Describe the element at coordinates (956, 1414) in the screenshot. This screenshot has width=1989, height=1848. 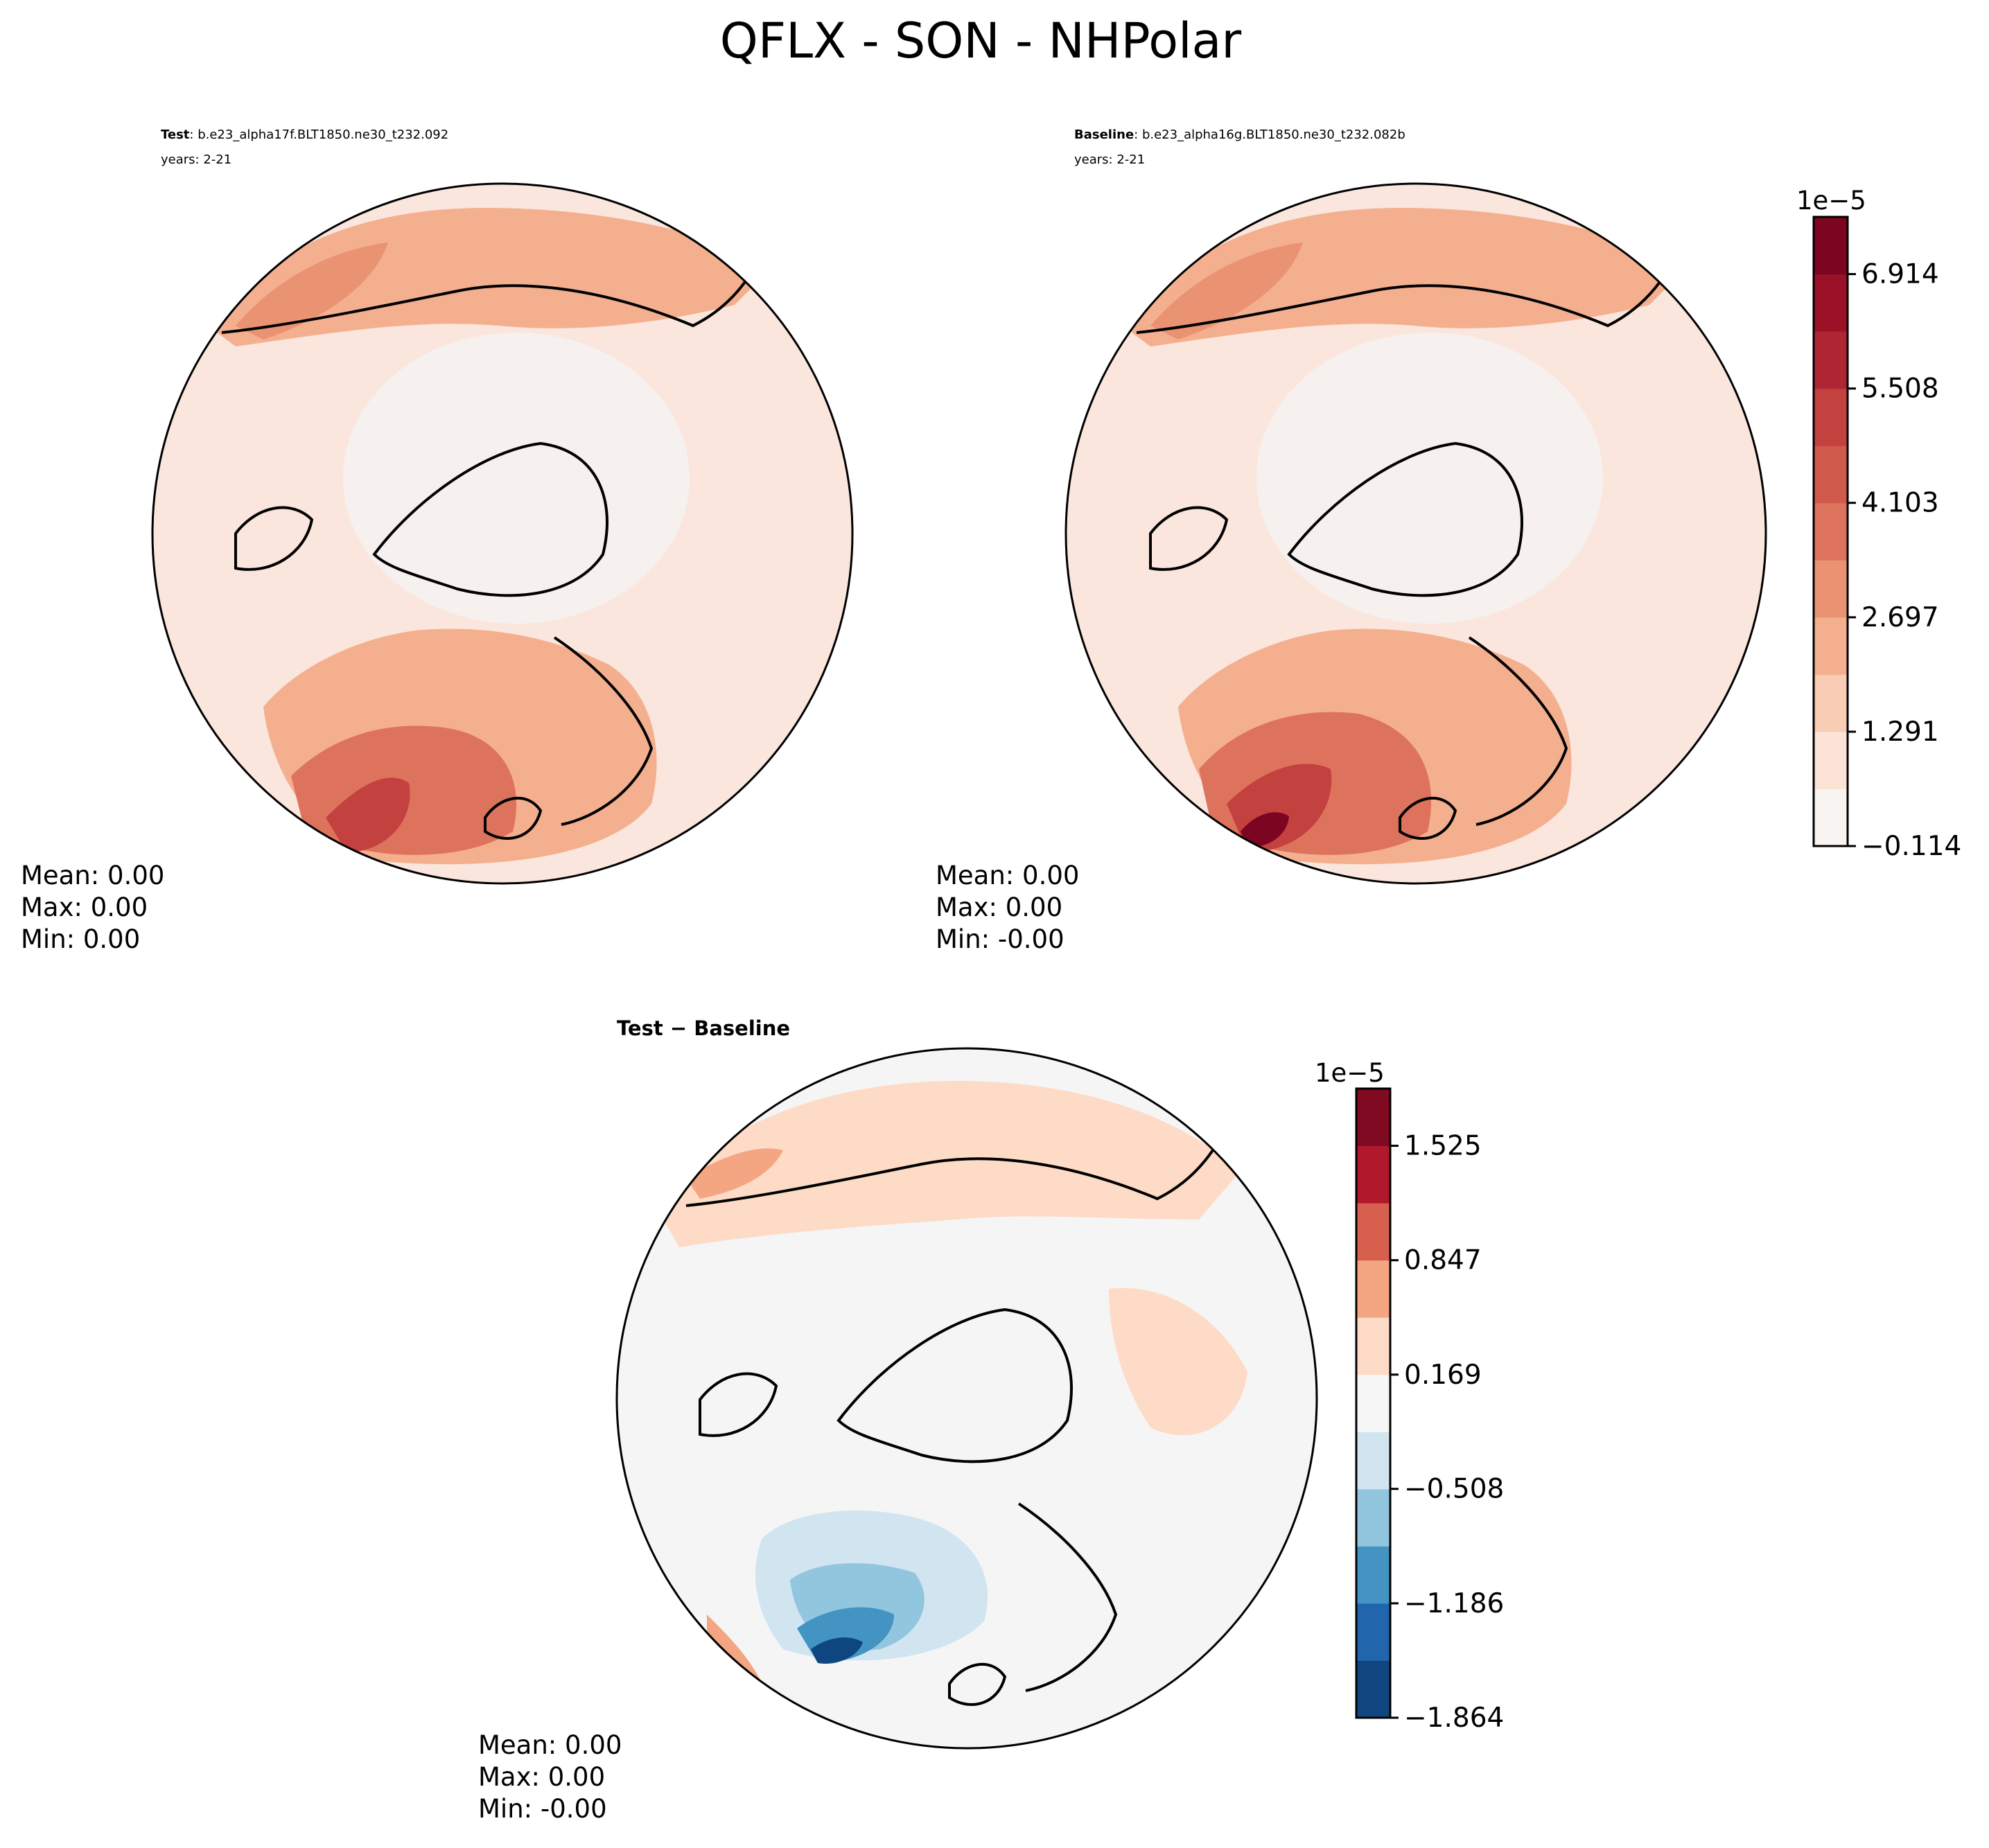
I see `diff-coastlines` at that location.